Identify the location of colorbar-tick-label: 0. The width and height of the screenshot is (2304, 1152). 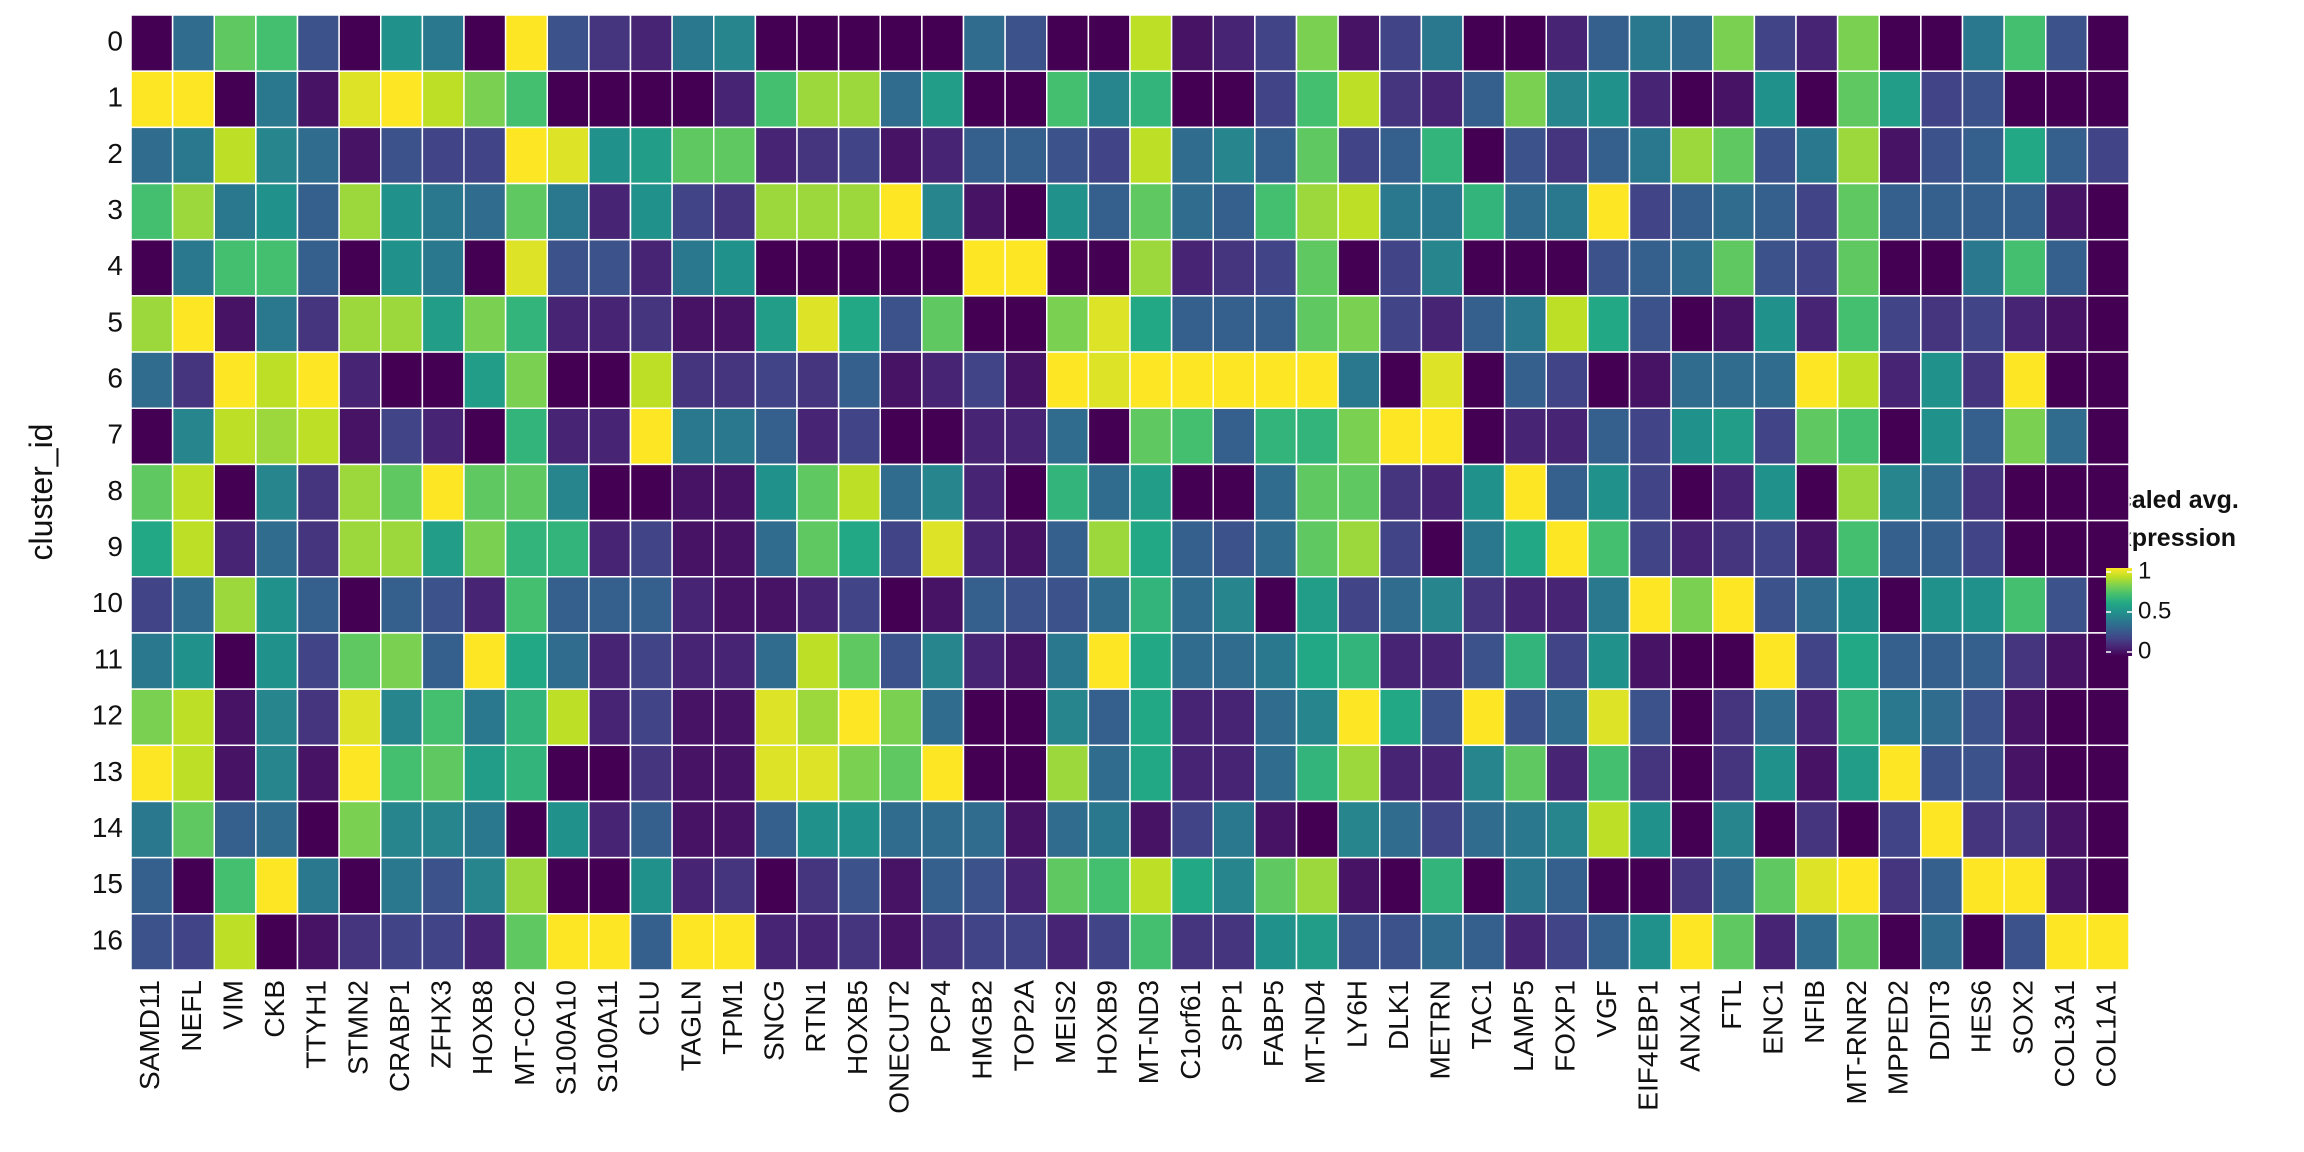
(2144, 650).